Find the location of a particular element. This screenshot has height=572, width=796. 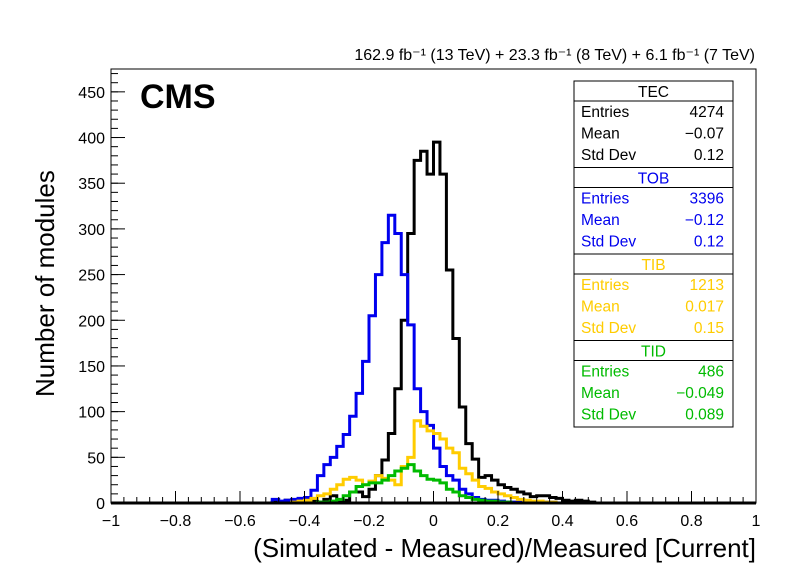

y-tick-label: 450 is located at coordinates (91, 93).